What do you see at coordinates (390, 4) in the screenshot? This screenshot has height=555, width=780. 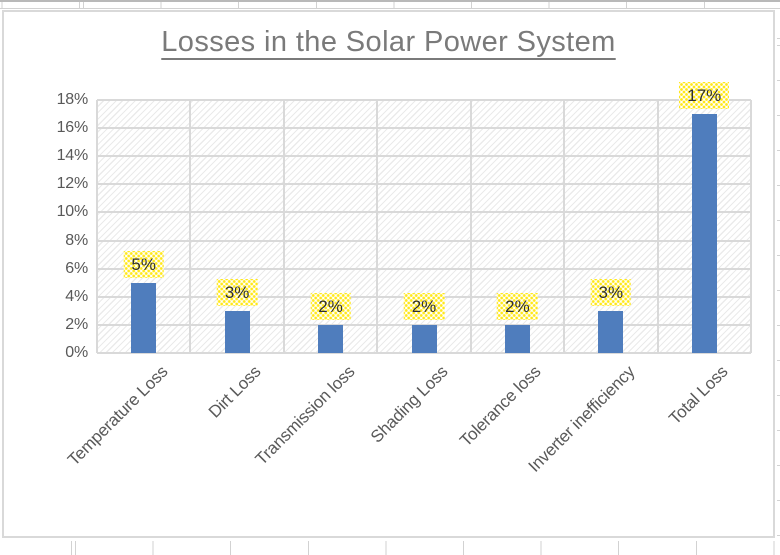 I see `spreadsheet-row-top` at bounding box center [390, 4].